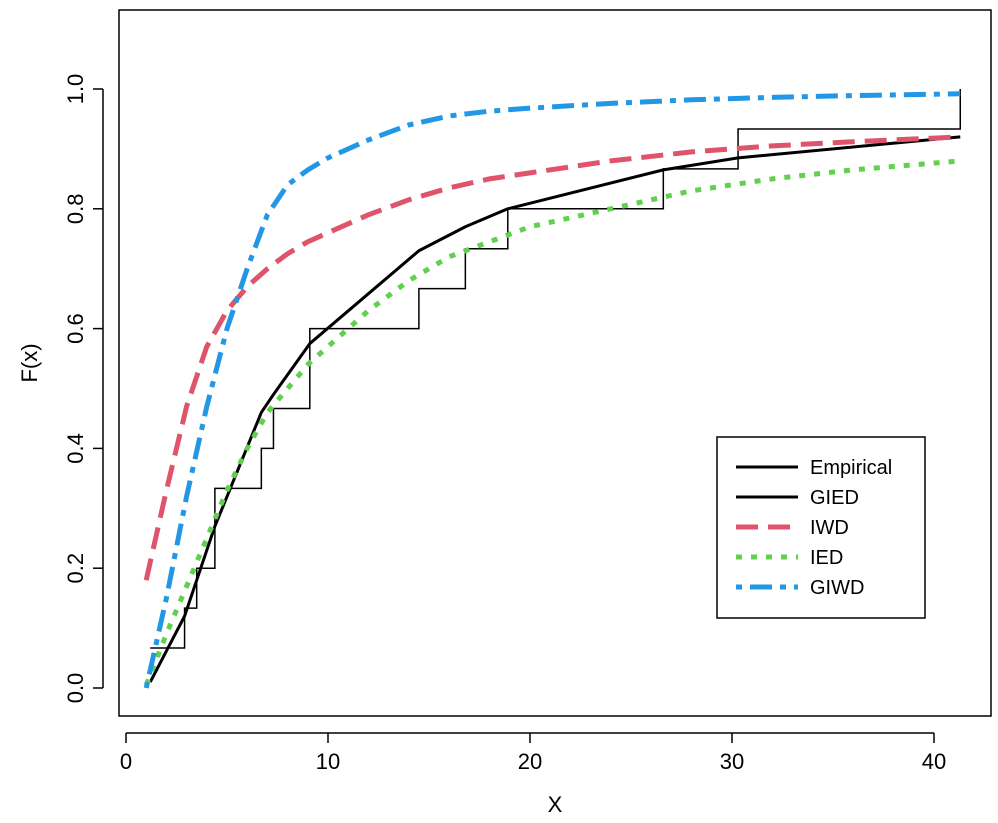 The width and height of the screenshot is (998, 823). I want to click on y-axis: 0.0 0.2 0.4 0.6 0.8 1.0, so click(83, 389).